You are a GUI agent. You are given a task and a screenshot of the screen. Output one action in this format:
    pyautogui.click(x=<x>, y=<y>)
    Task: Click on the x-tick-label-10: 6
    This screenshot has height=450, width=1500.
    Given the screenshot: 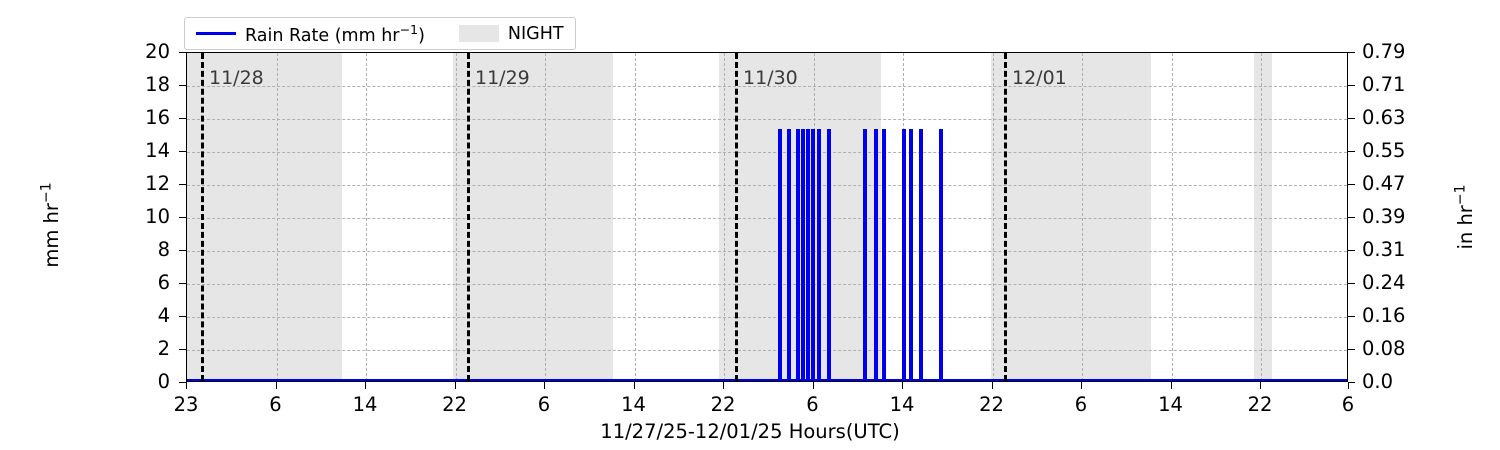 What is the action you would take?
    pyautogui.click(x=1081, y=404)
    